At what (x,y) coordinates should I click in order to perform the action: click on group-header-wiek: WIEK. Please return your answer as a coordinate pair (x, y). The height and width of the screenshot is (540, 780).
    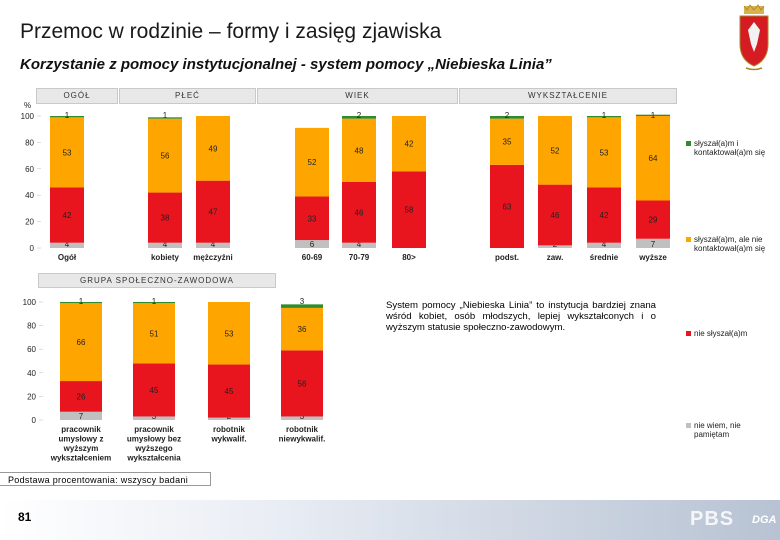
    Looking at the image, I should click on (357, 96).